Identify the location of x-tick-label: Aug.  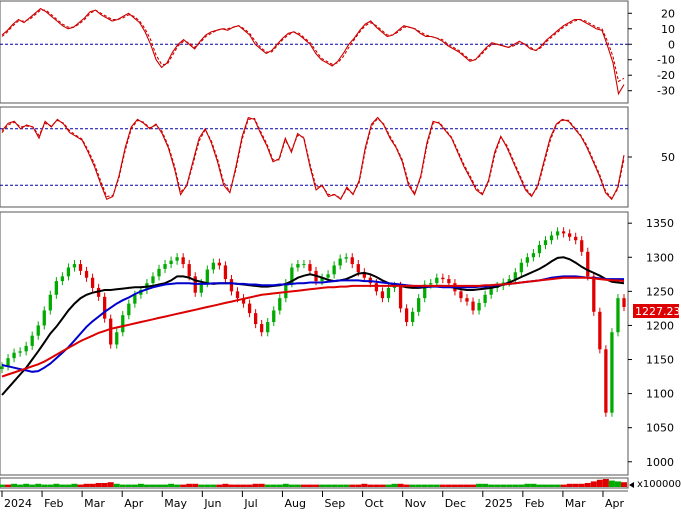
(294, 503).